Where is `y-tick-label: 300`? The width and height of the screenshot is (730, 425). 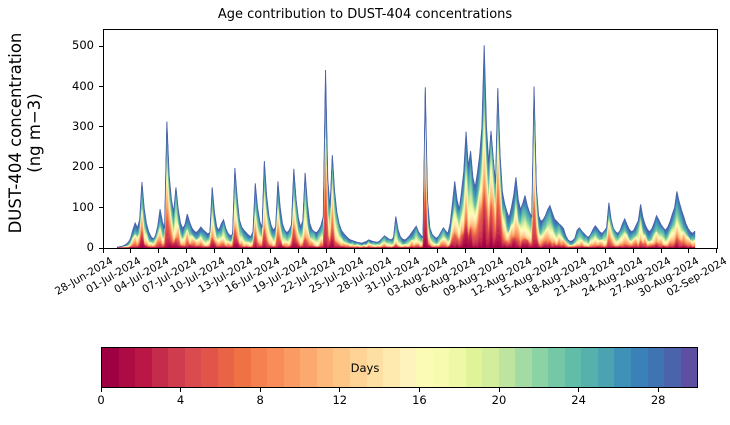
y-tick-label: 300 is located at coordinates (83, 125).